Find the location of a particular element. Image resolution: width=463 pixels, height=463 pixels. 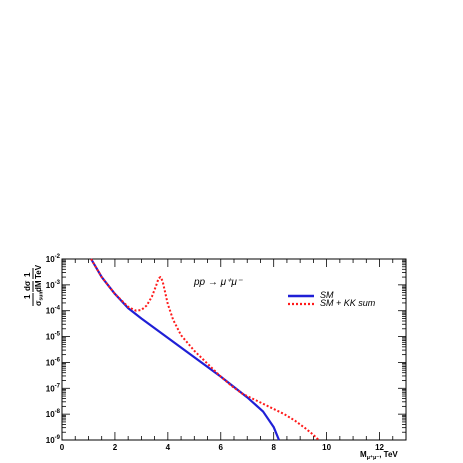

legend: SM SM + KK sum is located at coordinates (332, 299).